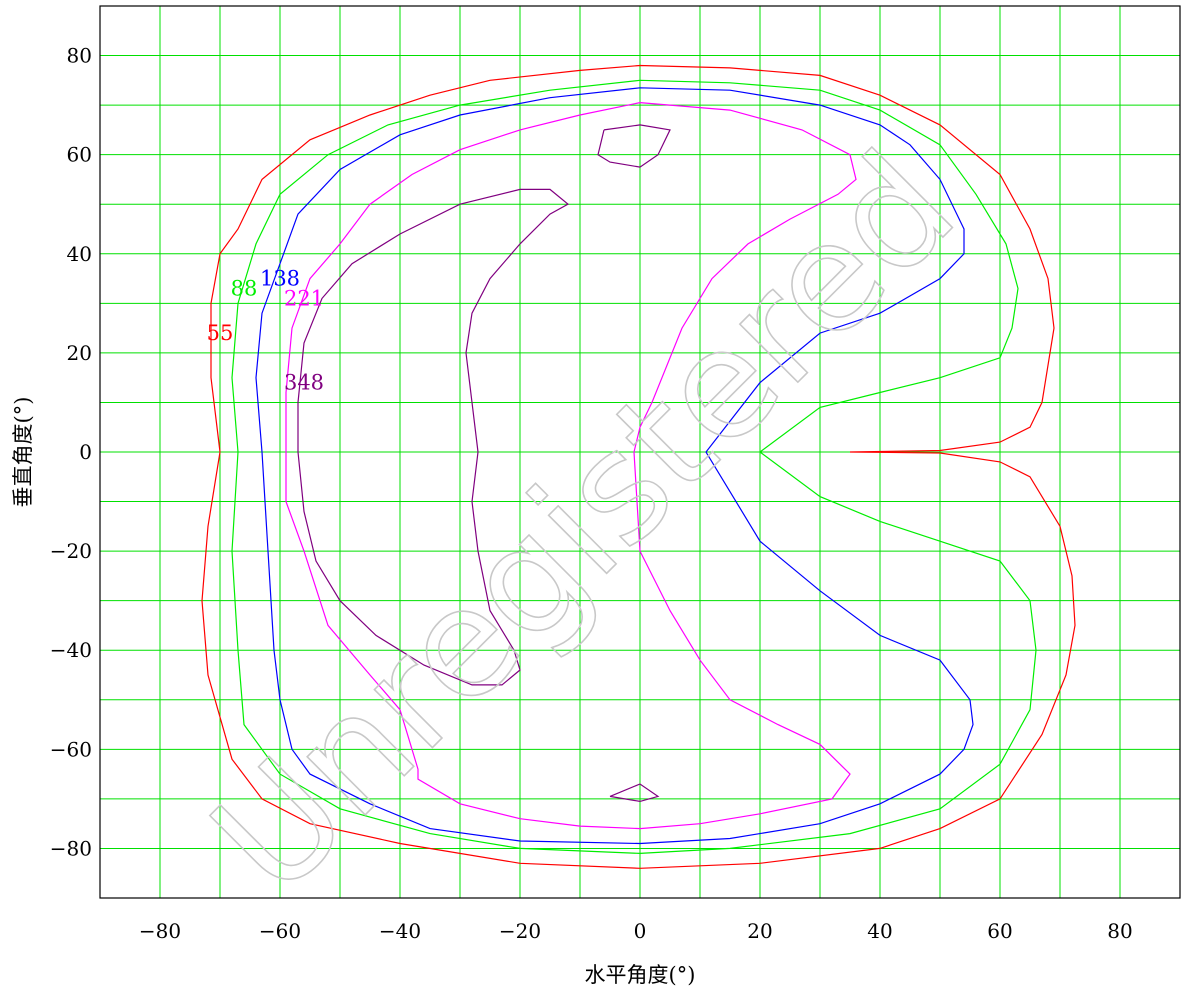 The image size is (1184, 999). I want to click on y-tick-labels: −80 −60 −40 −20 0 20 40 60 80, so click(71, 452).